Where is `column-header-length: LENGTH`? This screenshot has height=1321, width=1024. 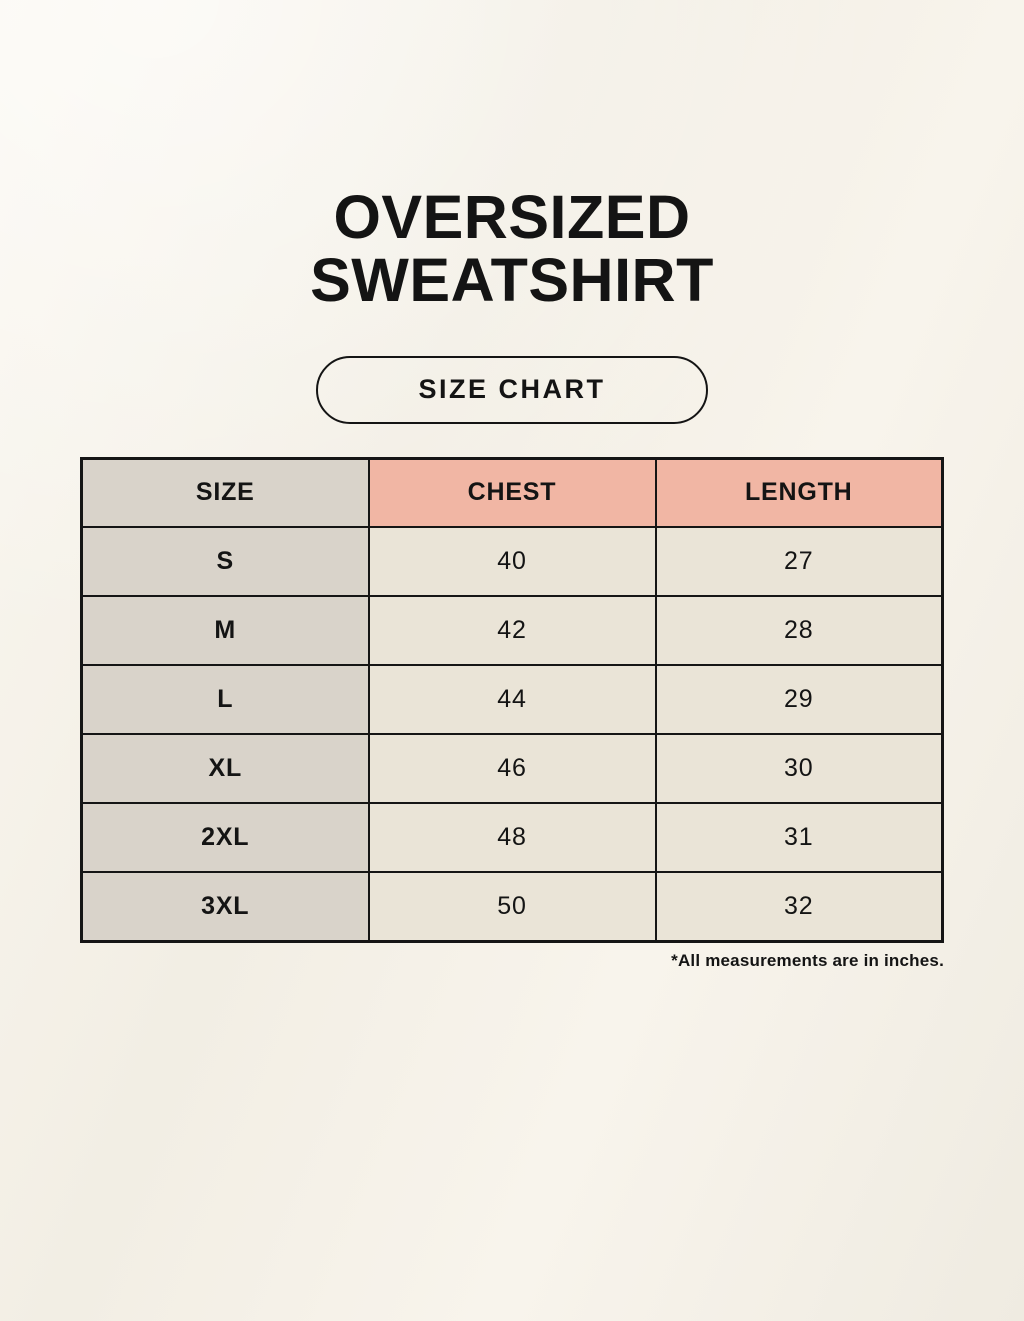 column-header-length: LENGTH is located at coordinates (799, 493).